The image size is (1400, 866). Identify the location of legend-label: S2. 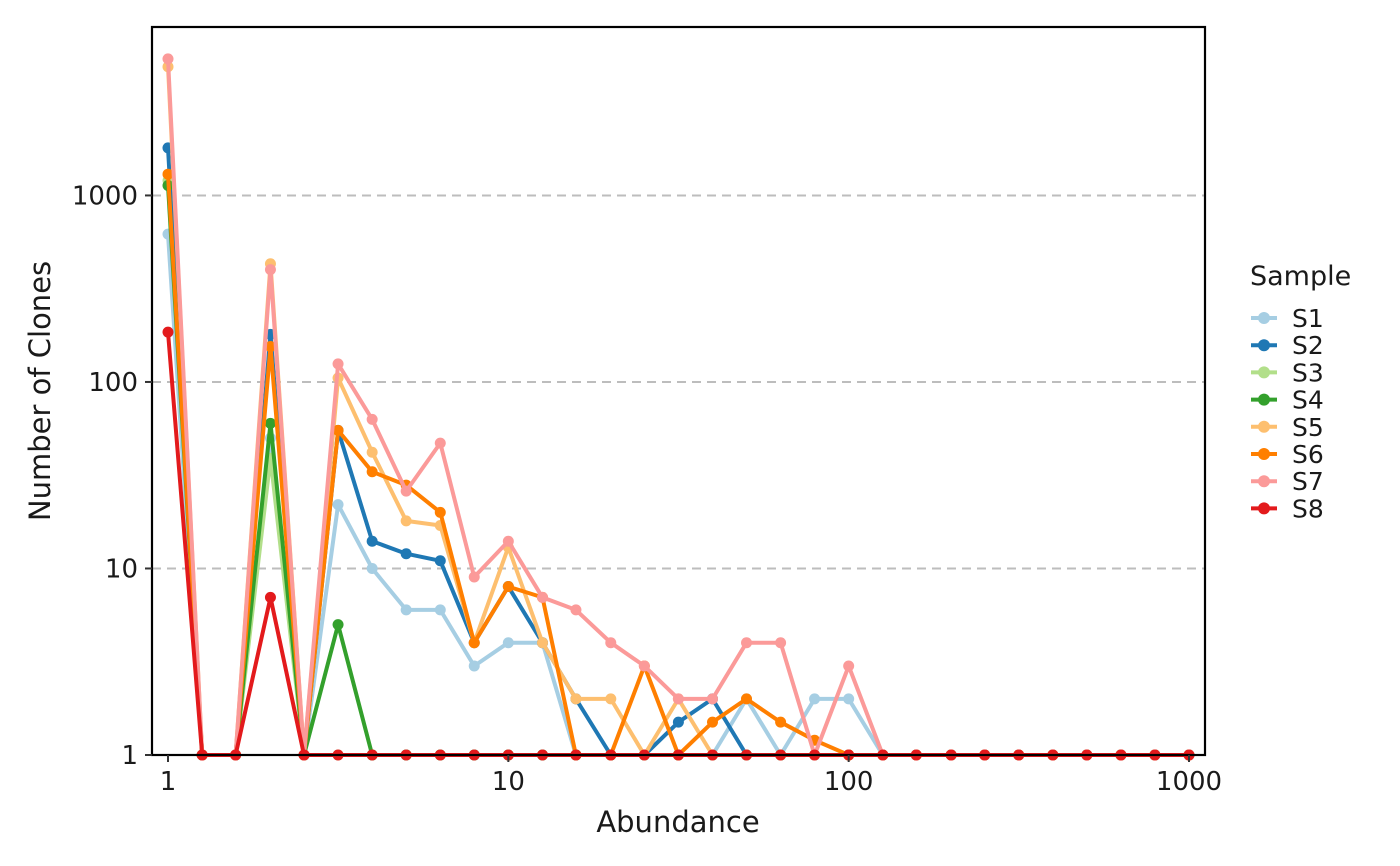
(1308, 345).